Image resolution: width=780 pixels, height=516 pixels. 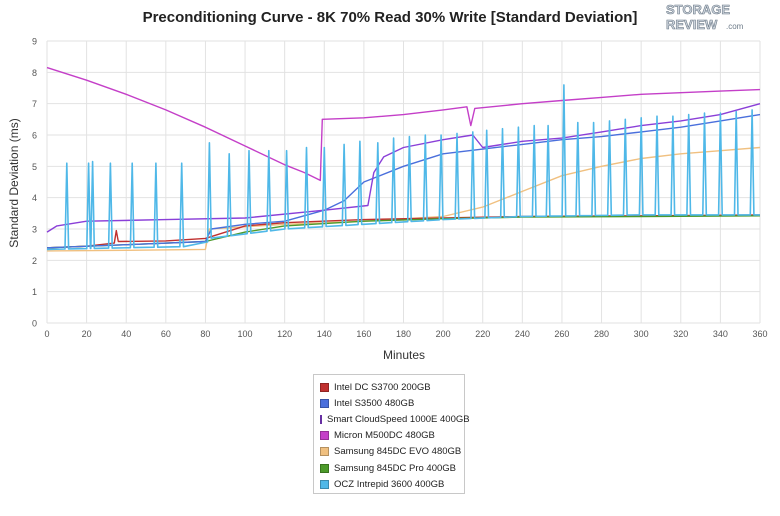 I want to click on legend-item: Smart CloudSpeed 1000E 400GB, so click(x=395, y=419).